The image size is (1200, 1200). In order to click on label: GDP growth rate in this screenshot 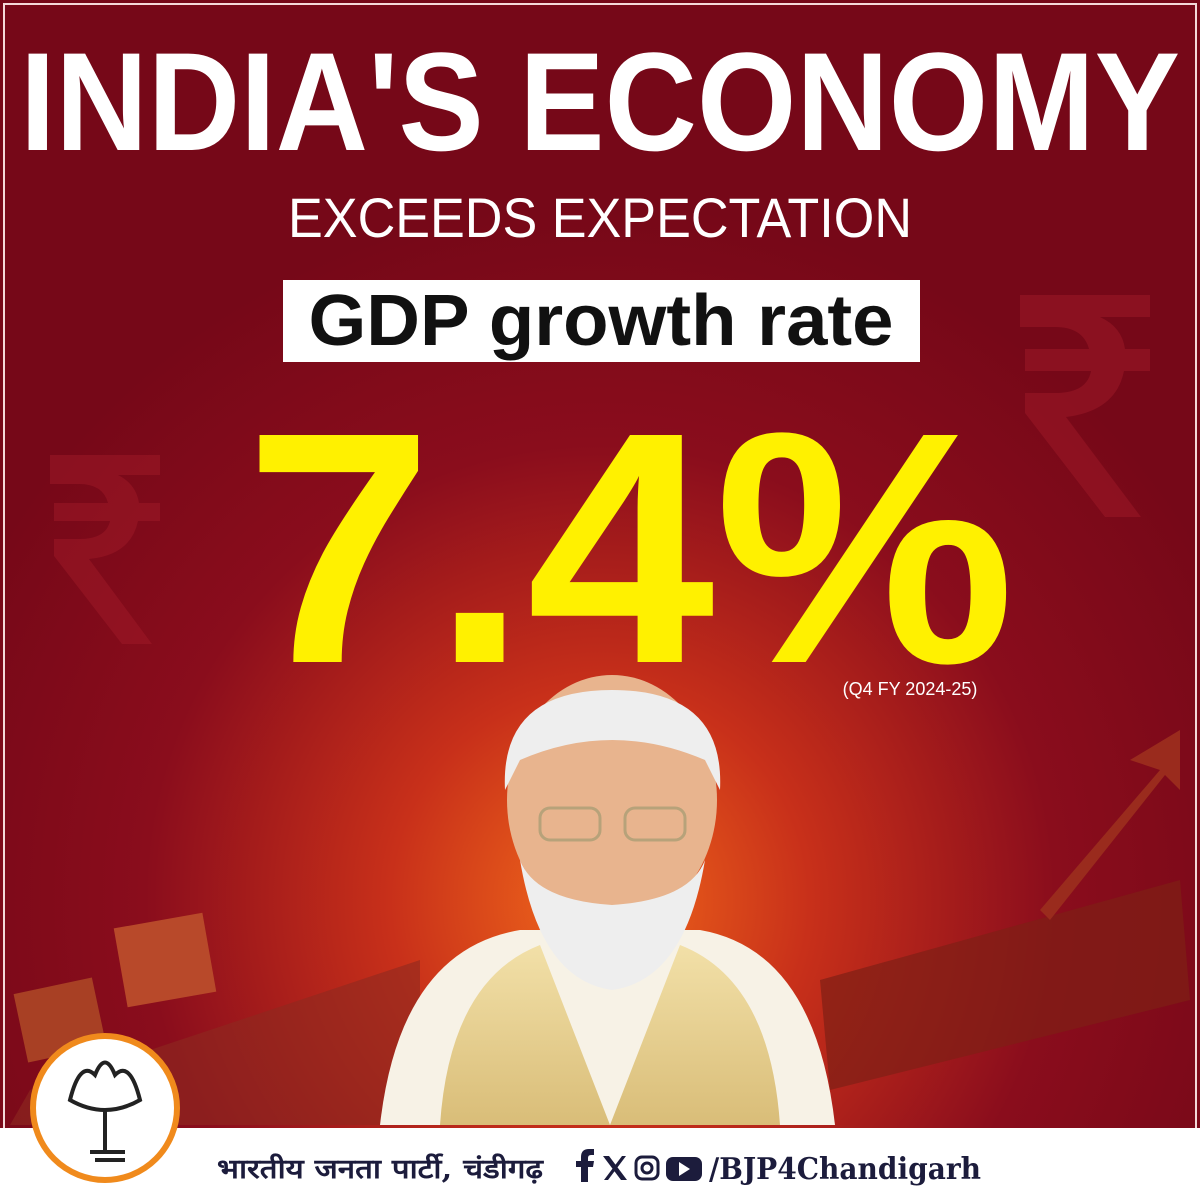, I will do `click(601, 321)`.